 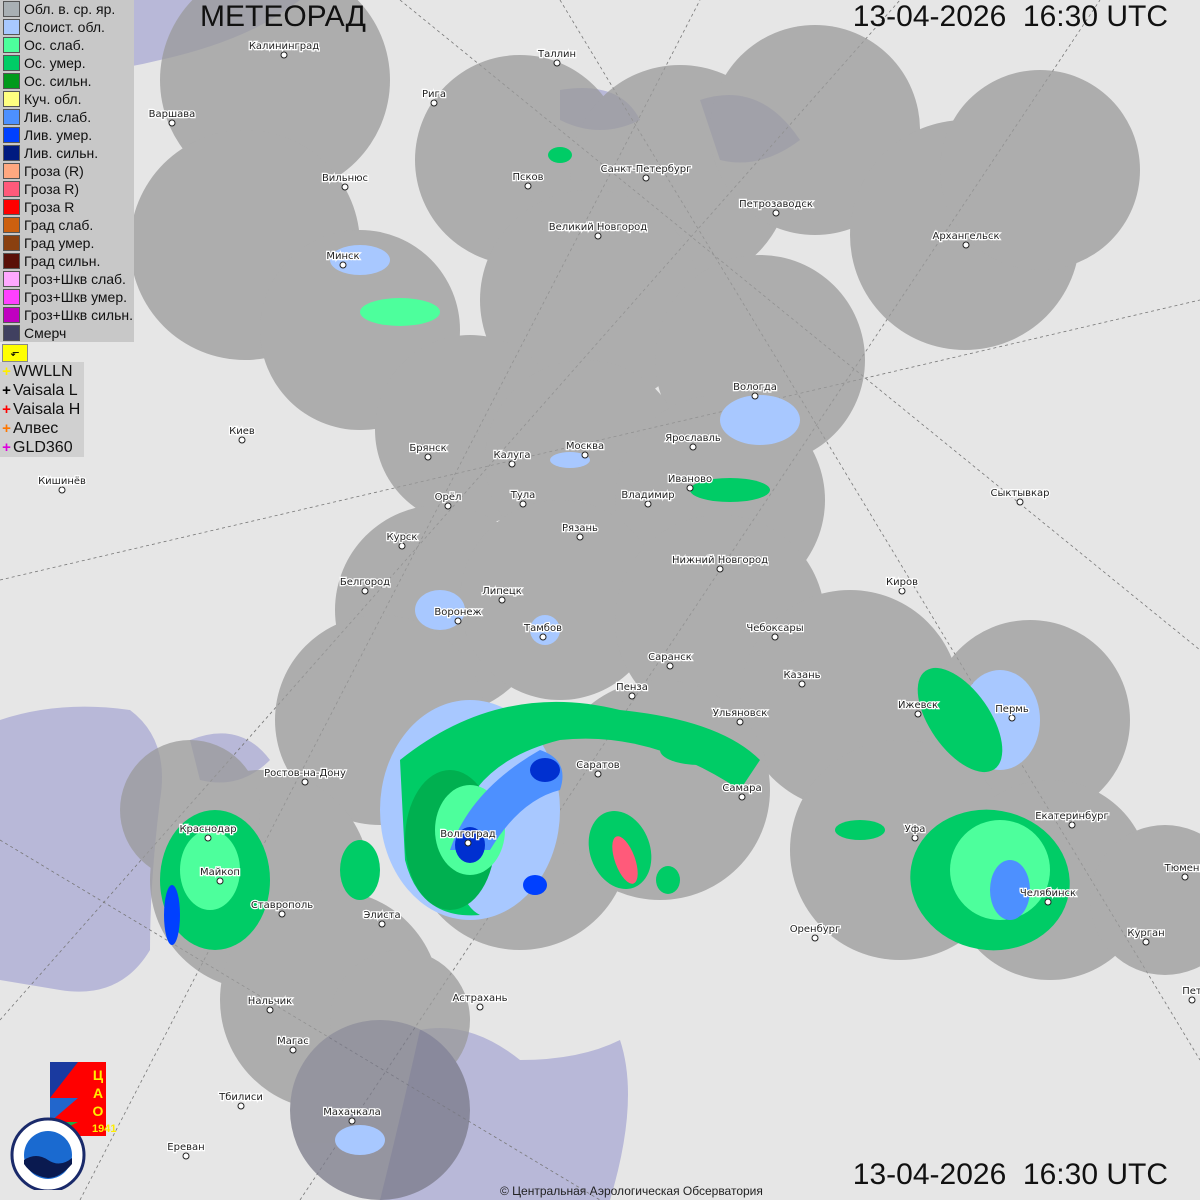 I want to click on city-label: Екатеринбург, so click(x=1072, y=816).